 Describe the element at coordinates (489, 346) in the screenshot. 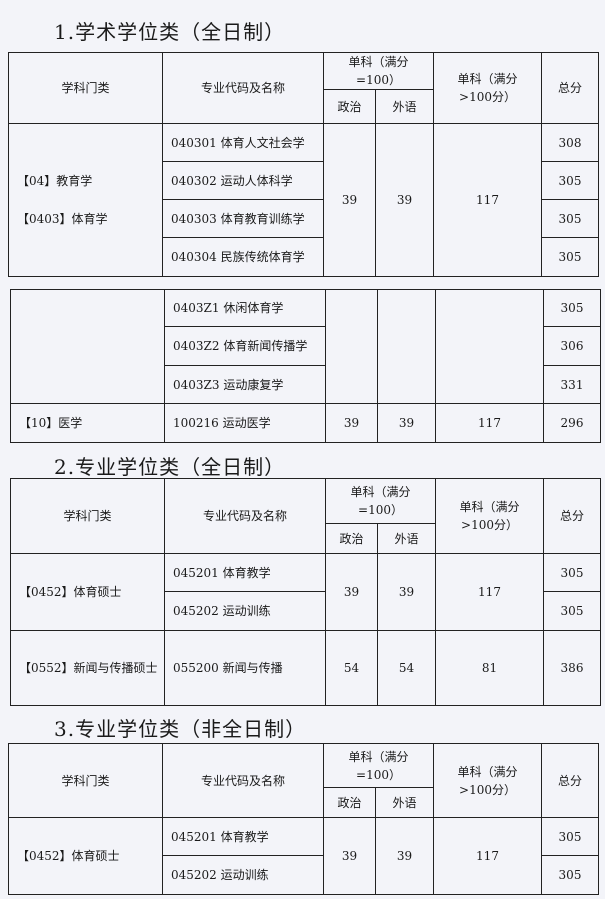

I see `single-score-empty` at that location.